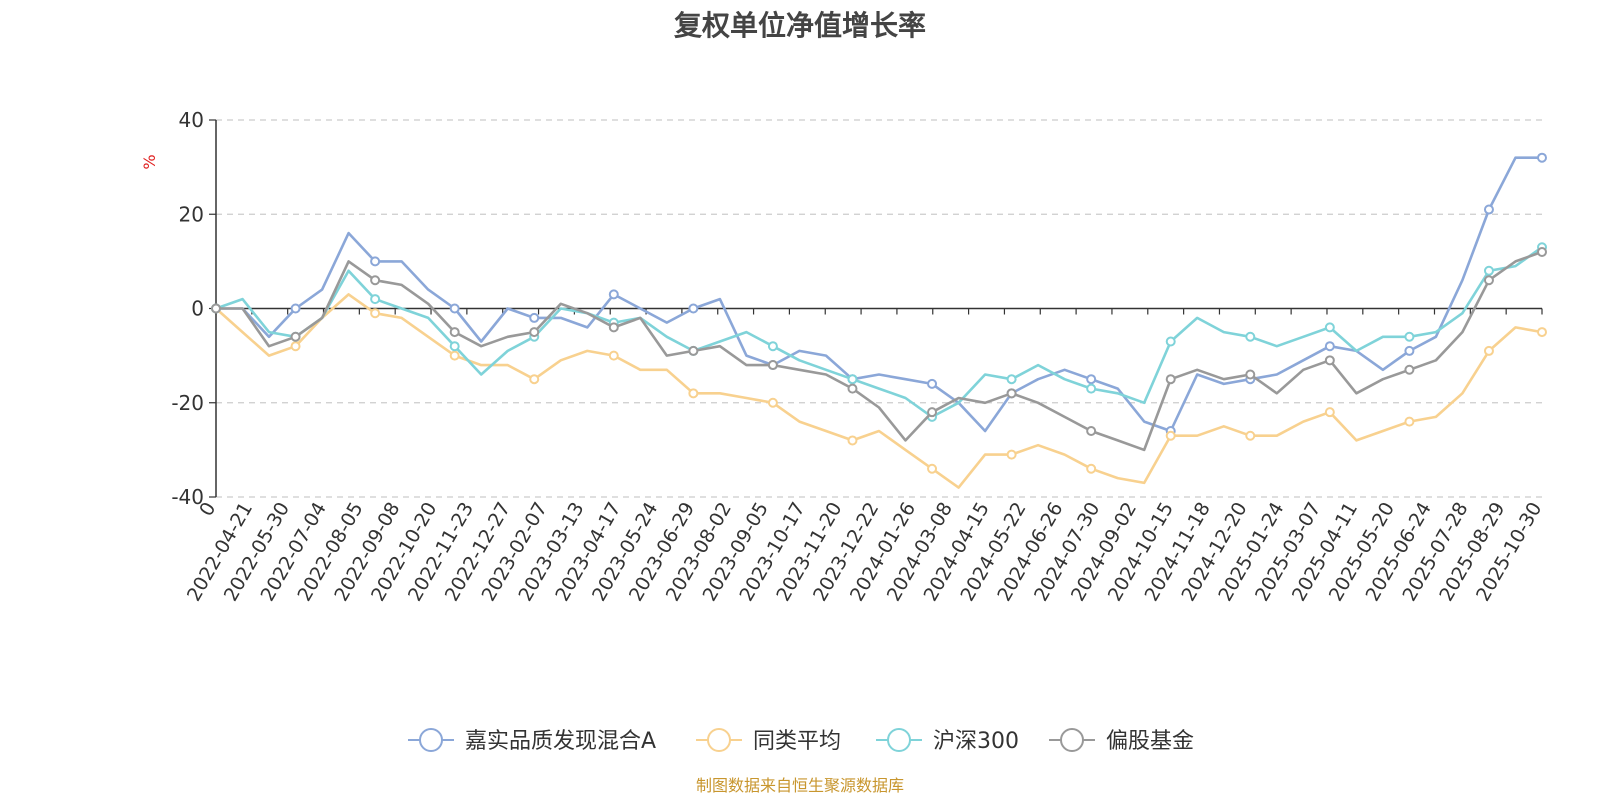  I want to click on legend-item: 偏股基金, so click(1121, 741).